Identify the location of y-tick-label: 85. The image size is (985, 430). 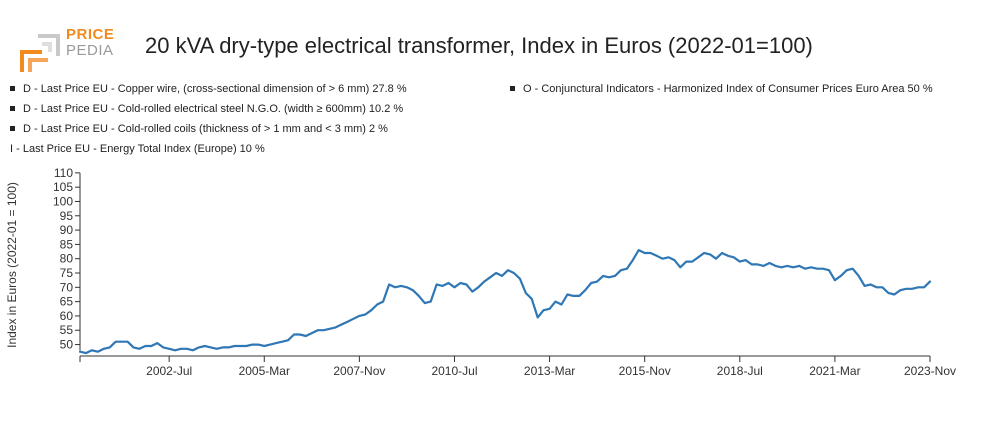
(67, 244).